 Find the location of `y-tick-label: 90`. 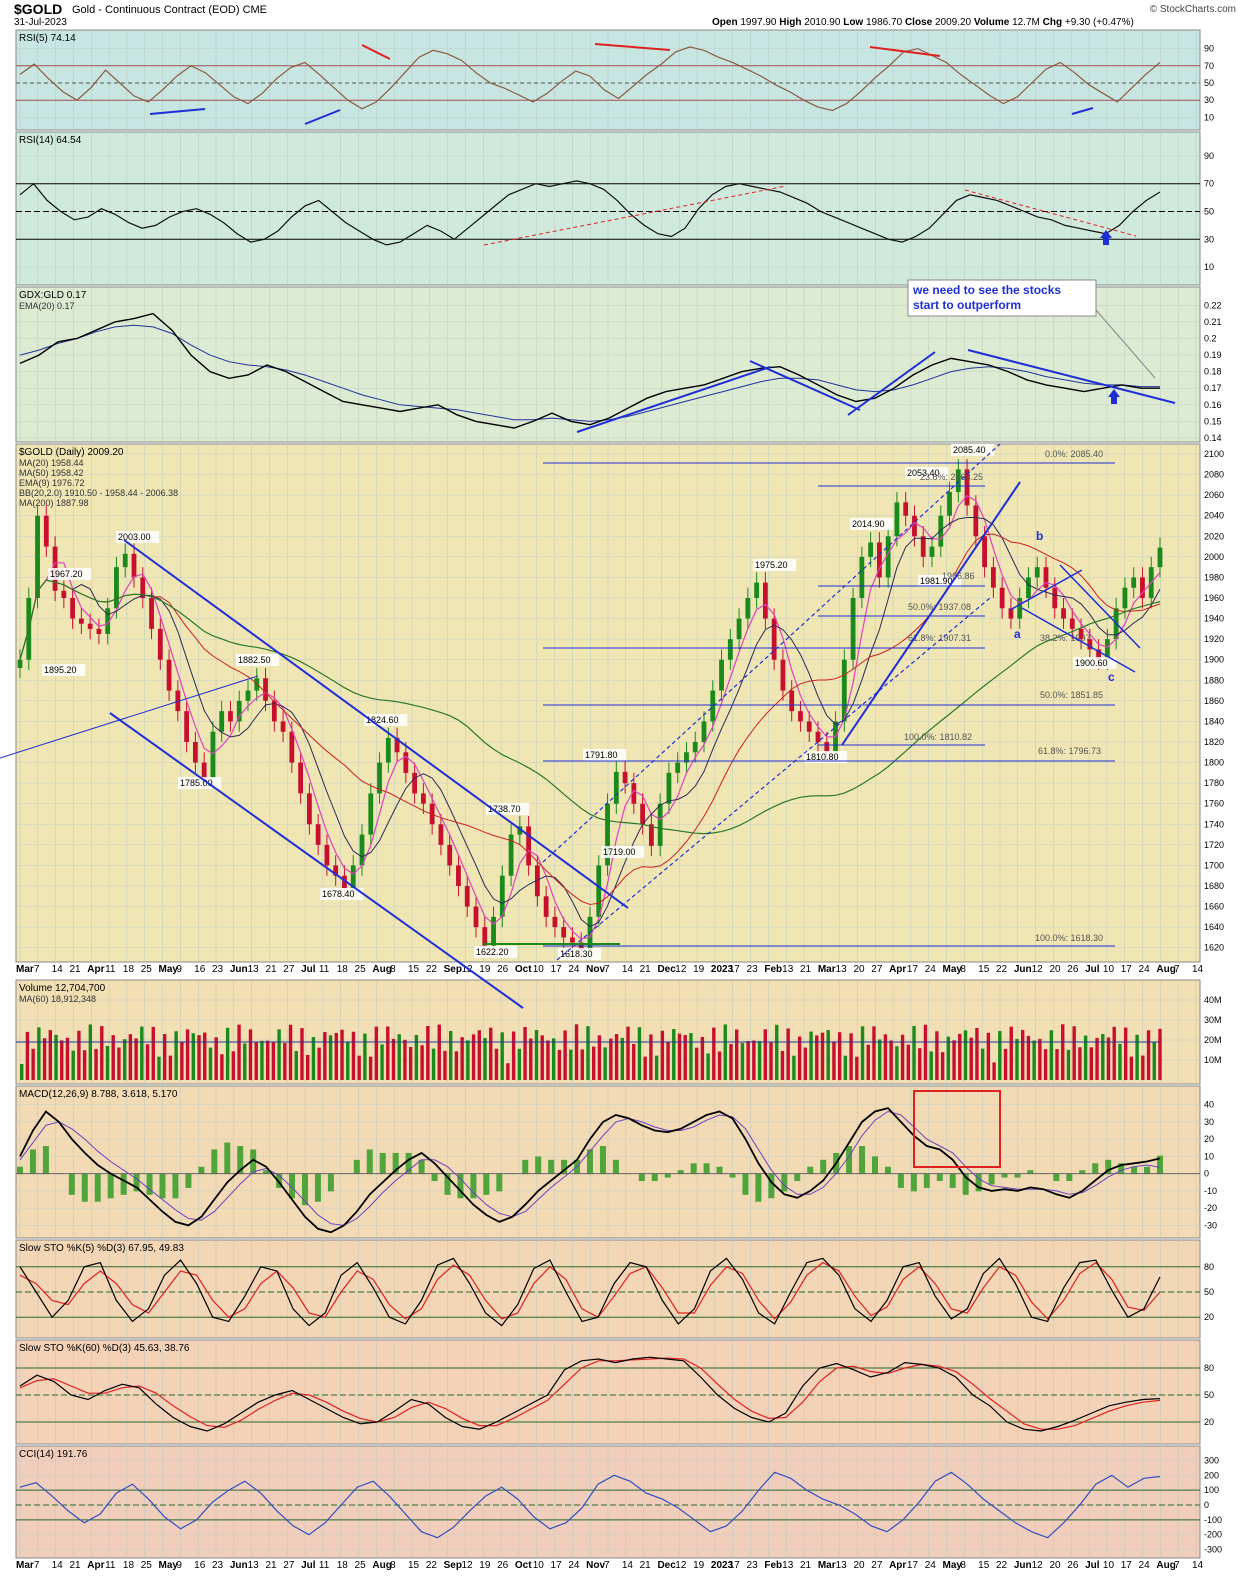

y-tick-label: 90 is located at coordinates (1209, 49).